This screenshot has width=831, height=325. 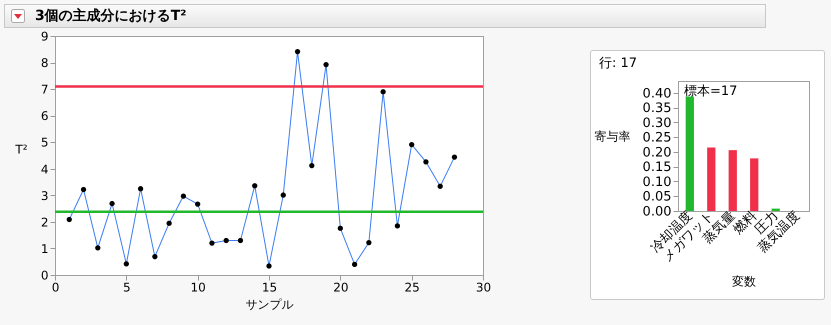 What do you see at coordinates (711, 91) in the screenshot?
I see `annotation: 標本=17` at bounding box center [711, 91].